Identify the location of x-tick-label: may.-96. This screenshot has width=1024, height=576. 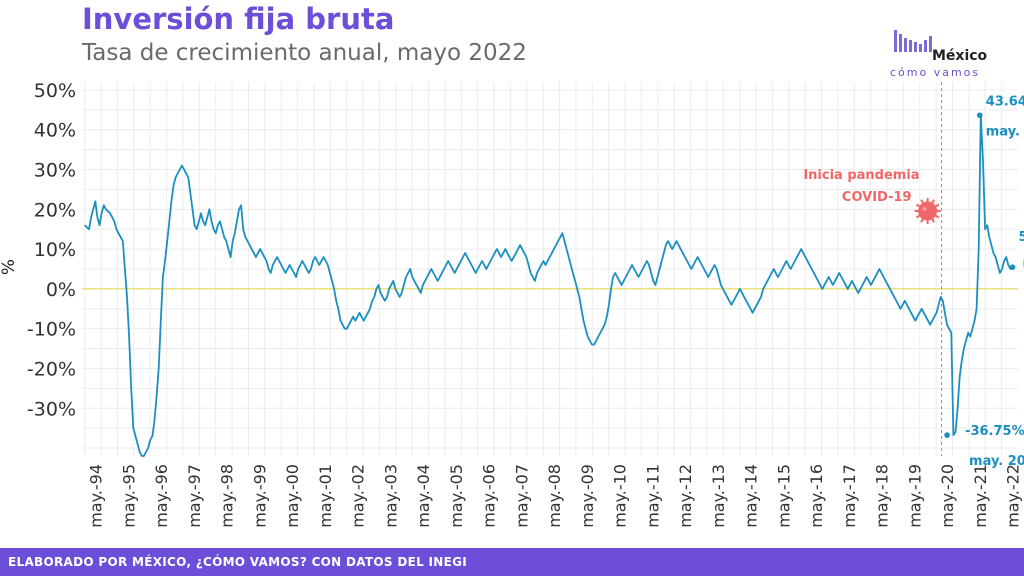
(161, 496).